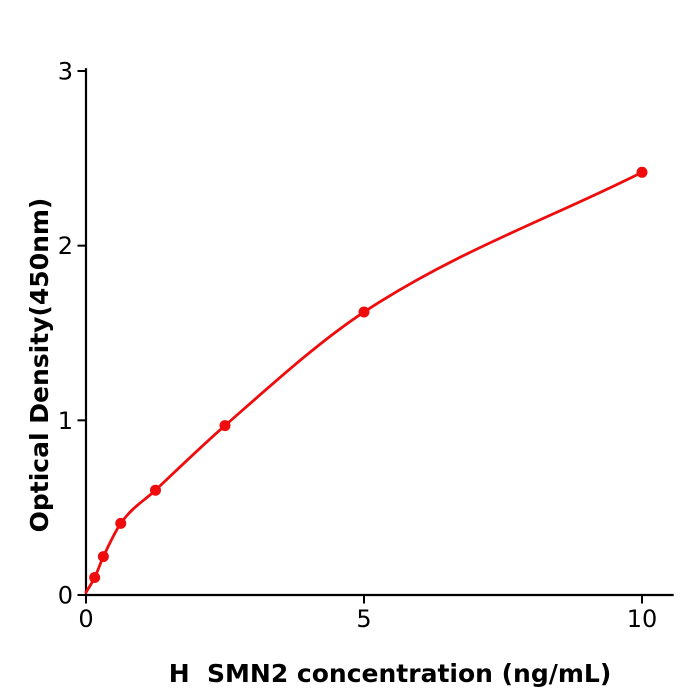  Describe the element at coordinates (390, 673) in the screenshot. I see `x-axis-label: H SMN2 concentration (ng/mL)` at that location.